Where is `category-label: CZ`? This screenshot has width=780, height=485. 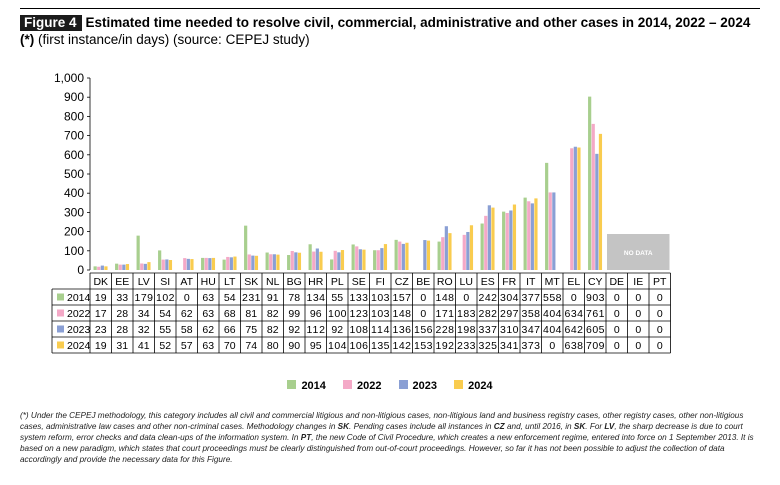
category-label: CZ is located at coordinates (402, 282).